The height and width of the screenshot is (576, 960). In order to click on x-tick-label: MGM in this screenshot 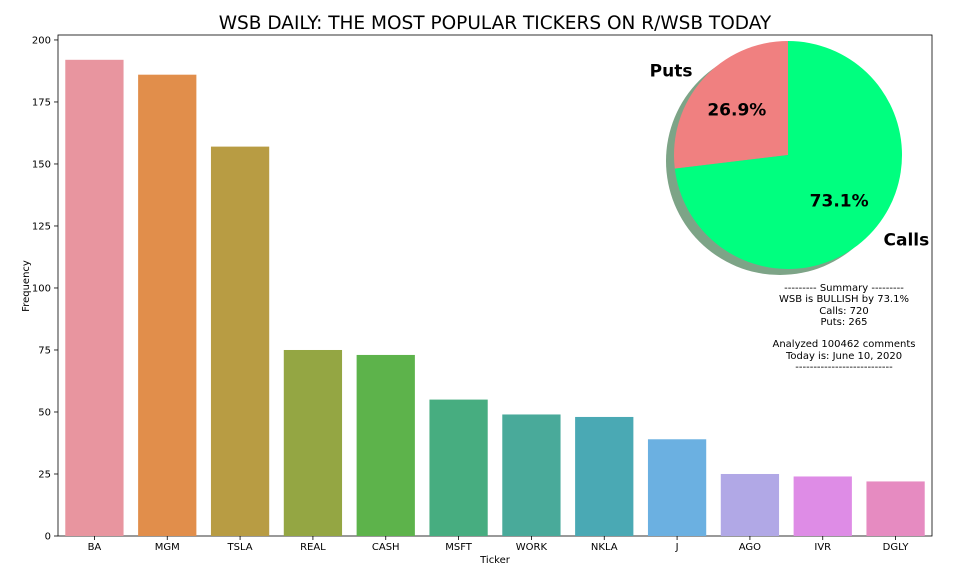, I will do `click(167, 547)`.